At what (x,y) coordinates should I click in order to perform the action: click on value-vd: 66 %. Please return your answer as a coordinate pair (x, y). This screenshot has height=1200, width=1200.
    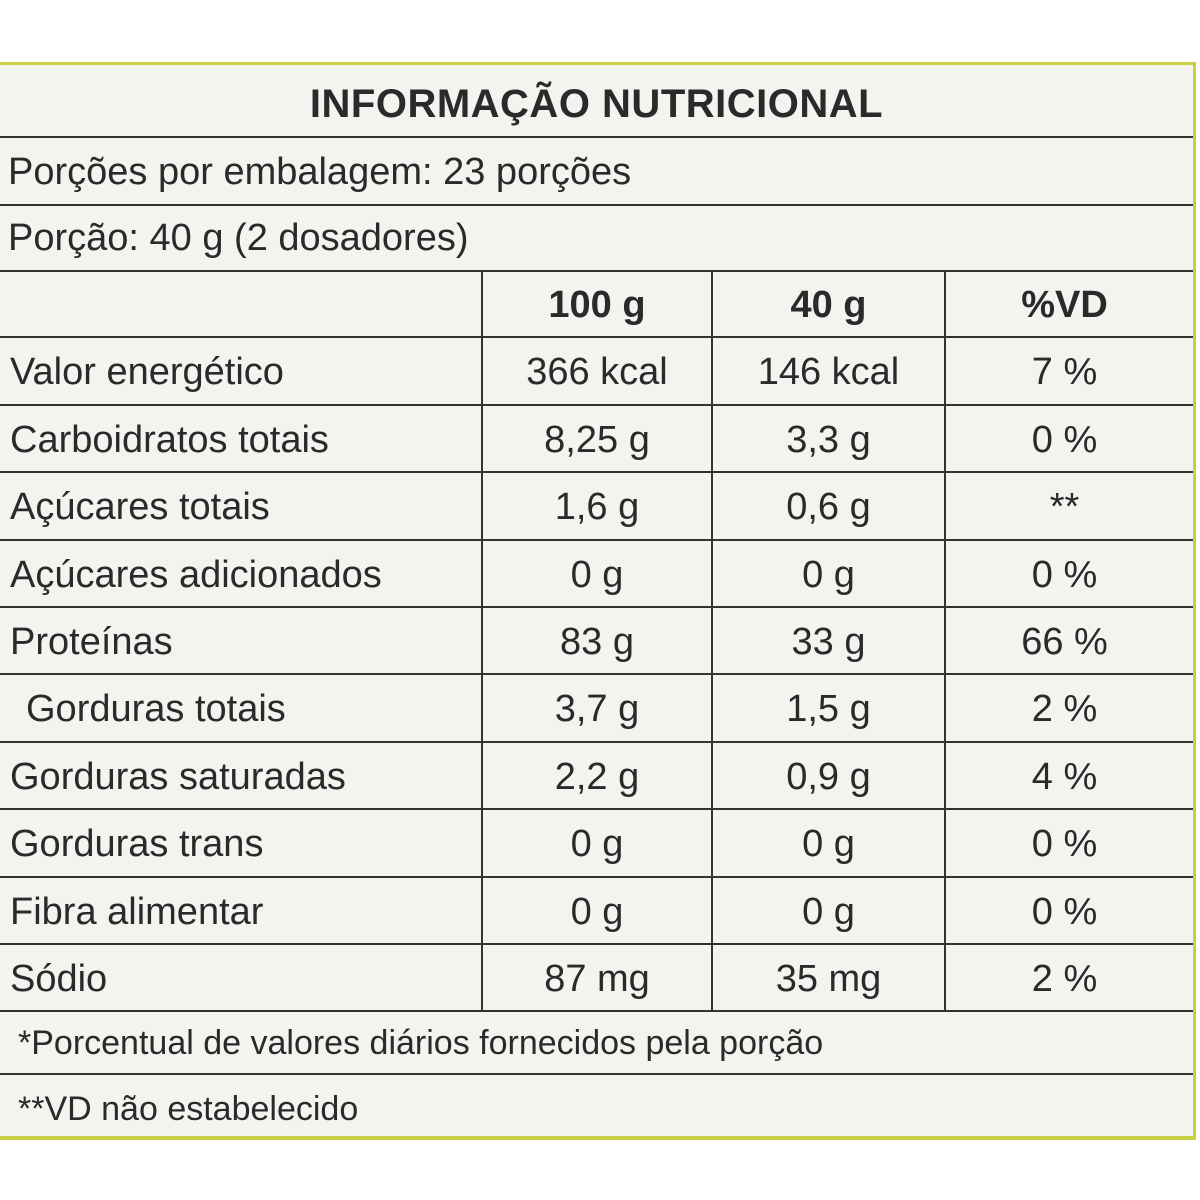
    Looking at the image, I should click on (1064, 641).